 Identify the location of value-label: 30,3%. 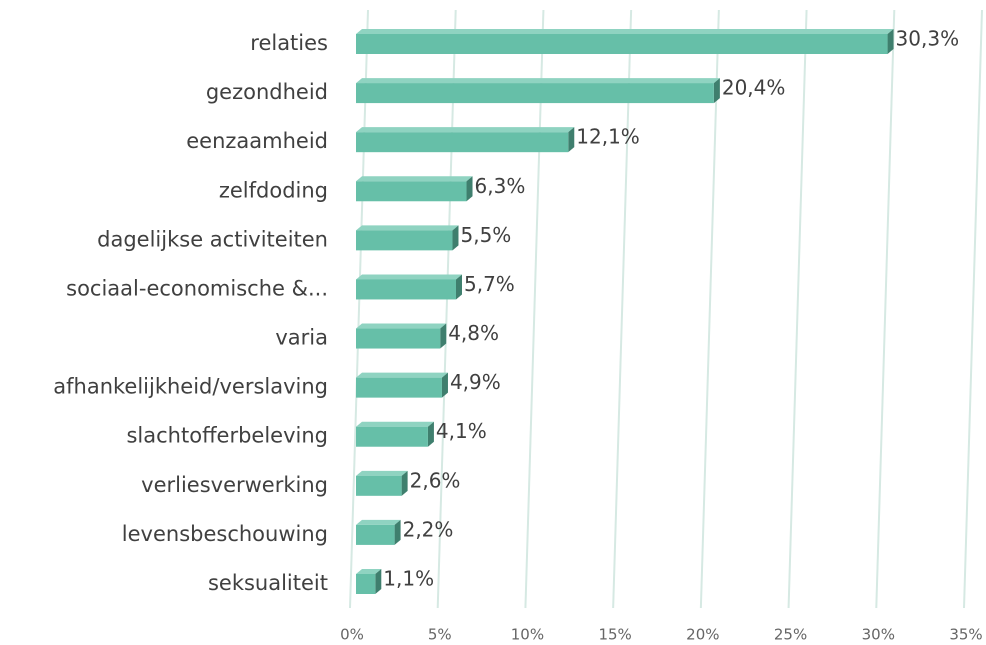
(928, 39).